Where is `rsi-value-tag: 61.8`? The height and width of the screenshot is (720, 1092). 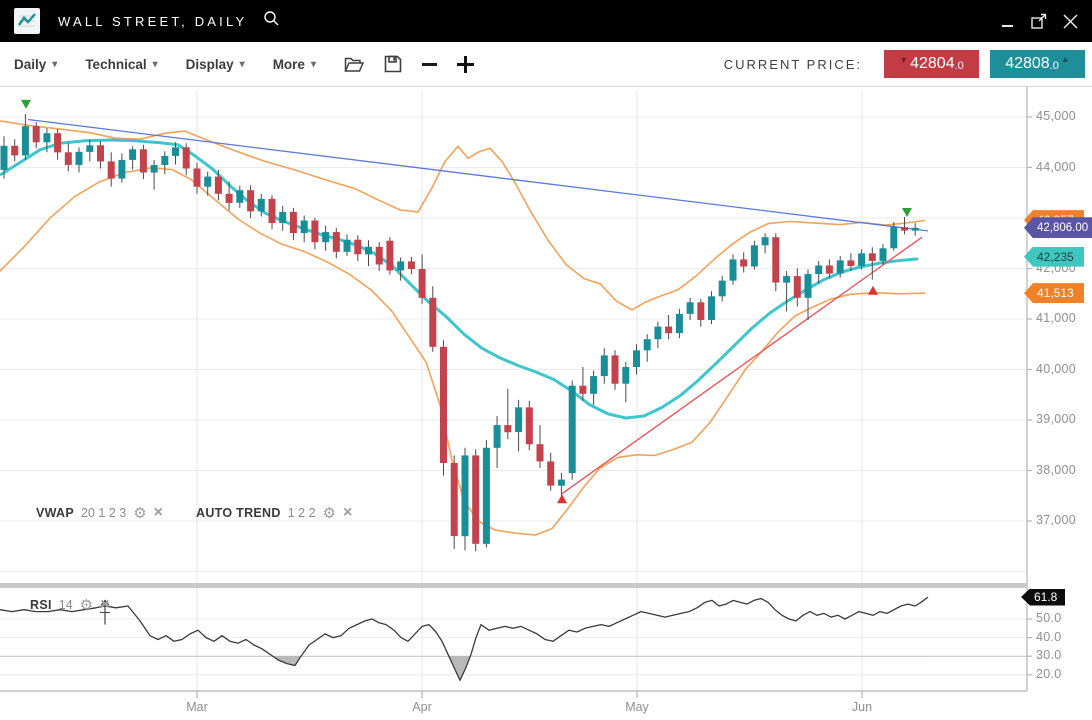 rsi-value-tag: 61.8 is located at coordinates (1043, 597).